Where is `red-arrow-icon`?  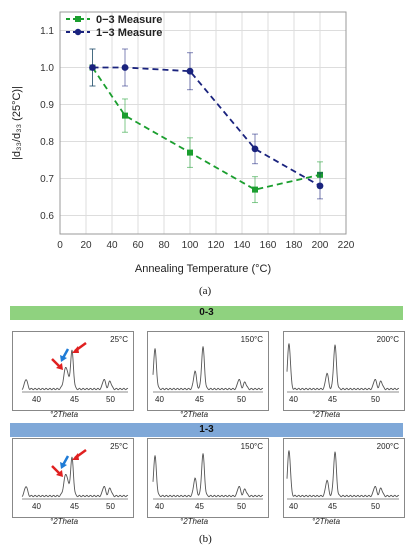
red-arrow-icon is located at coordinates (56, 470).